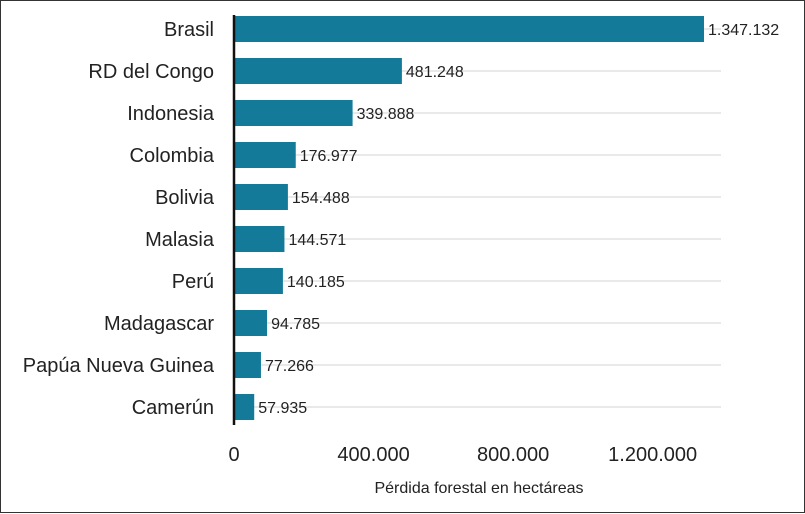 The width and height of the screenshot is (805, 514). What do you see at coordinates (189, 30) in the screenshot?
I see `category-label: Brasil` at bounding box center [189, 30].